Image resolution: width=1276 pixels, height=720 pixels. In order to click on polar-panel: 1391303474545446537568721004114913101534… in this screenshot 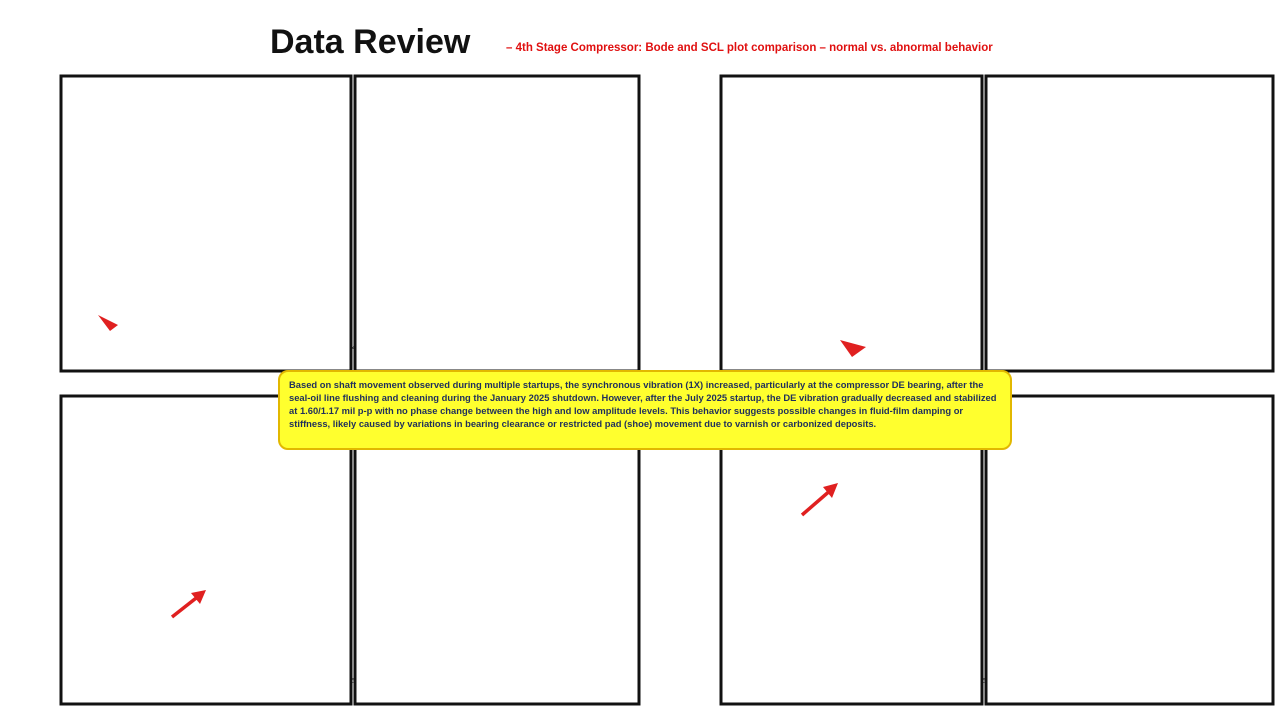, I will do `click(1129, 223)`.